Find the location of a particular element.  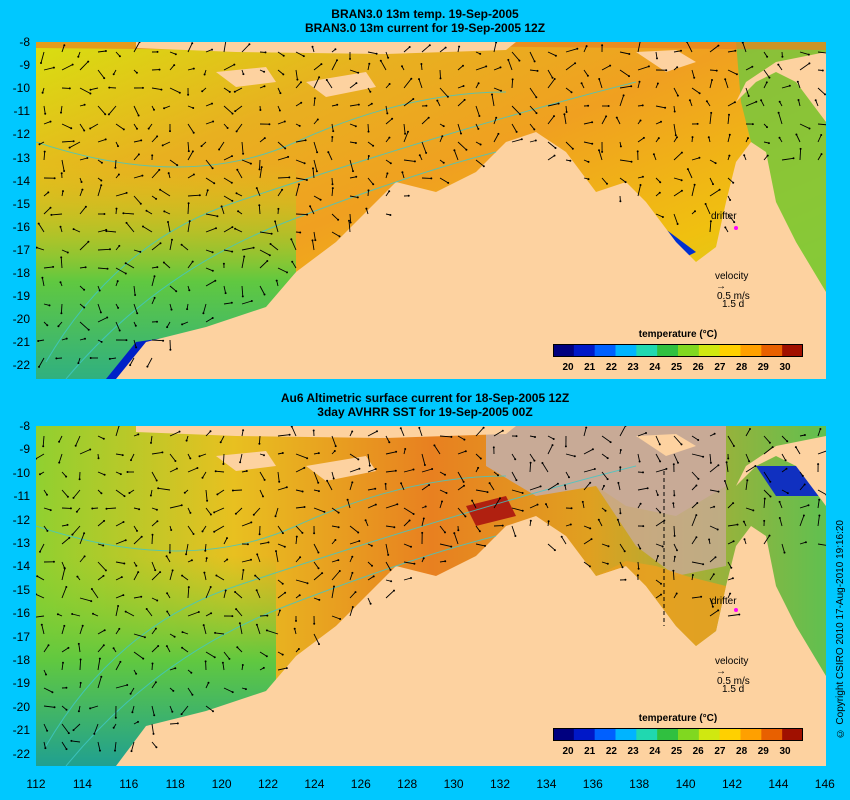

lon-tick: 114 is located at coordinates (82, 784).